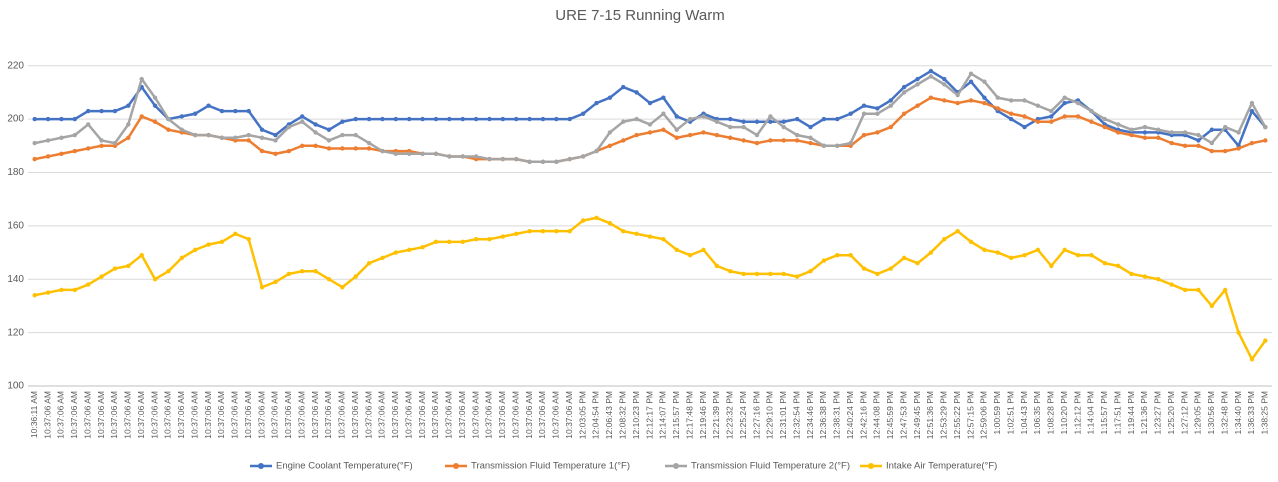 The width and height of the screenshot is (1278, 482). I want to click on x-tick-label: 1:29:05 PM, so click(1198, 412).